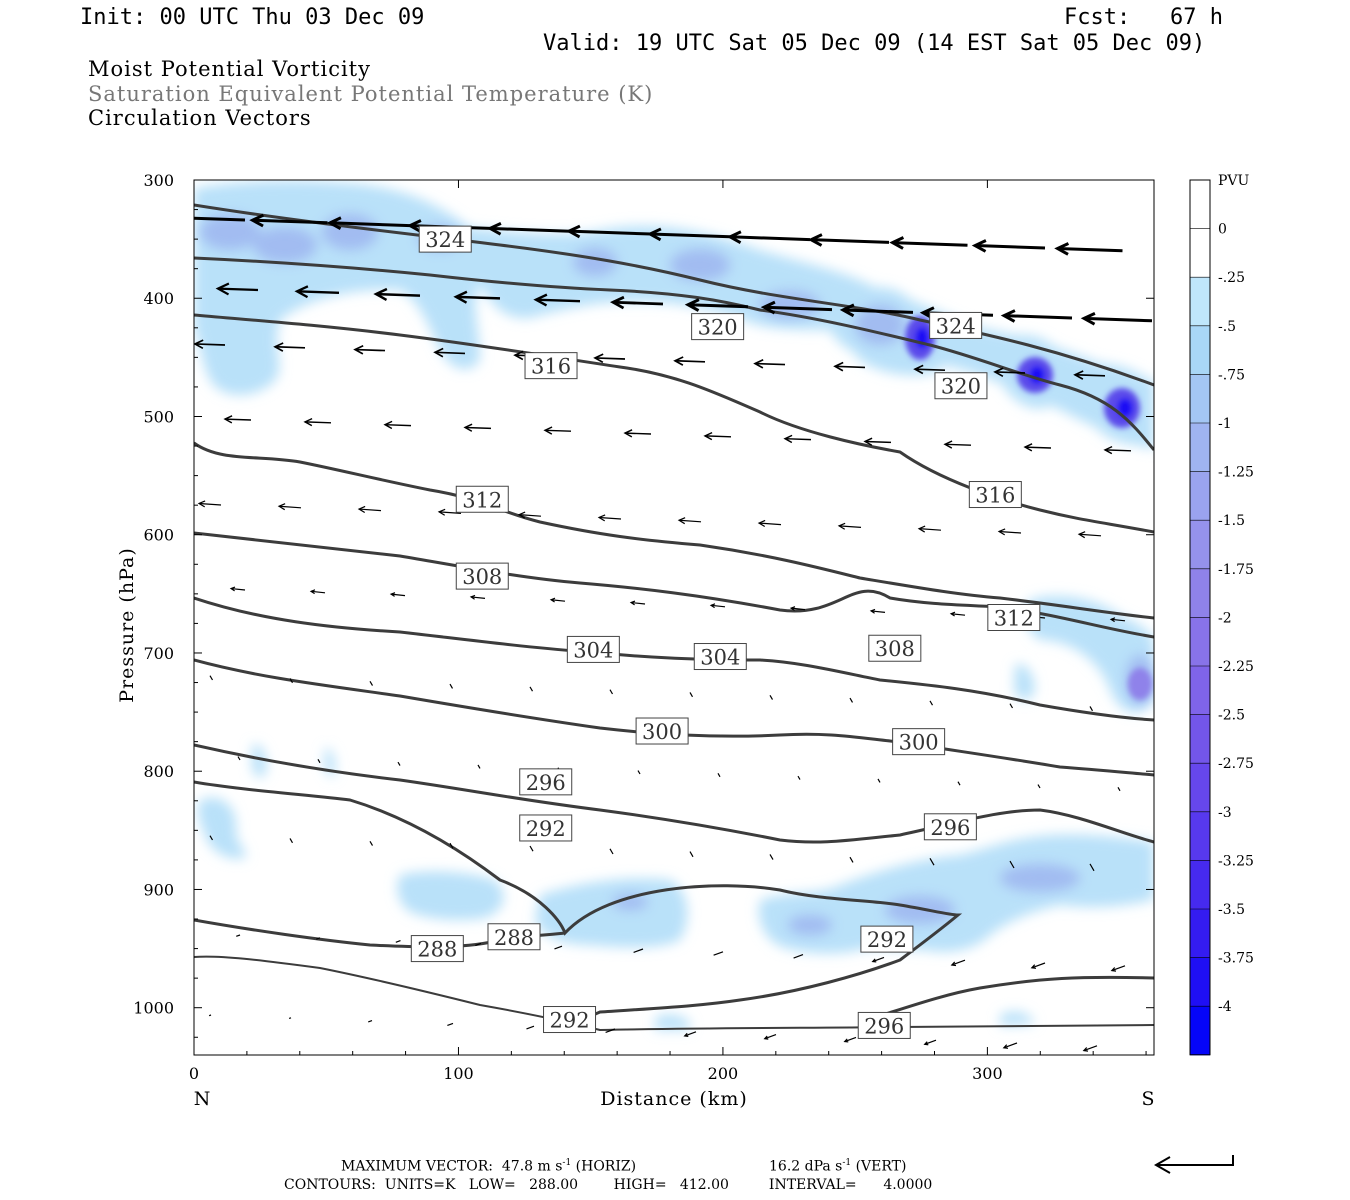  I want to click on contour-label-text: 296, so click(884, 1026).